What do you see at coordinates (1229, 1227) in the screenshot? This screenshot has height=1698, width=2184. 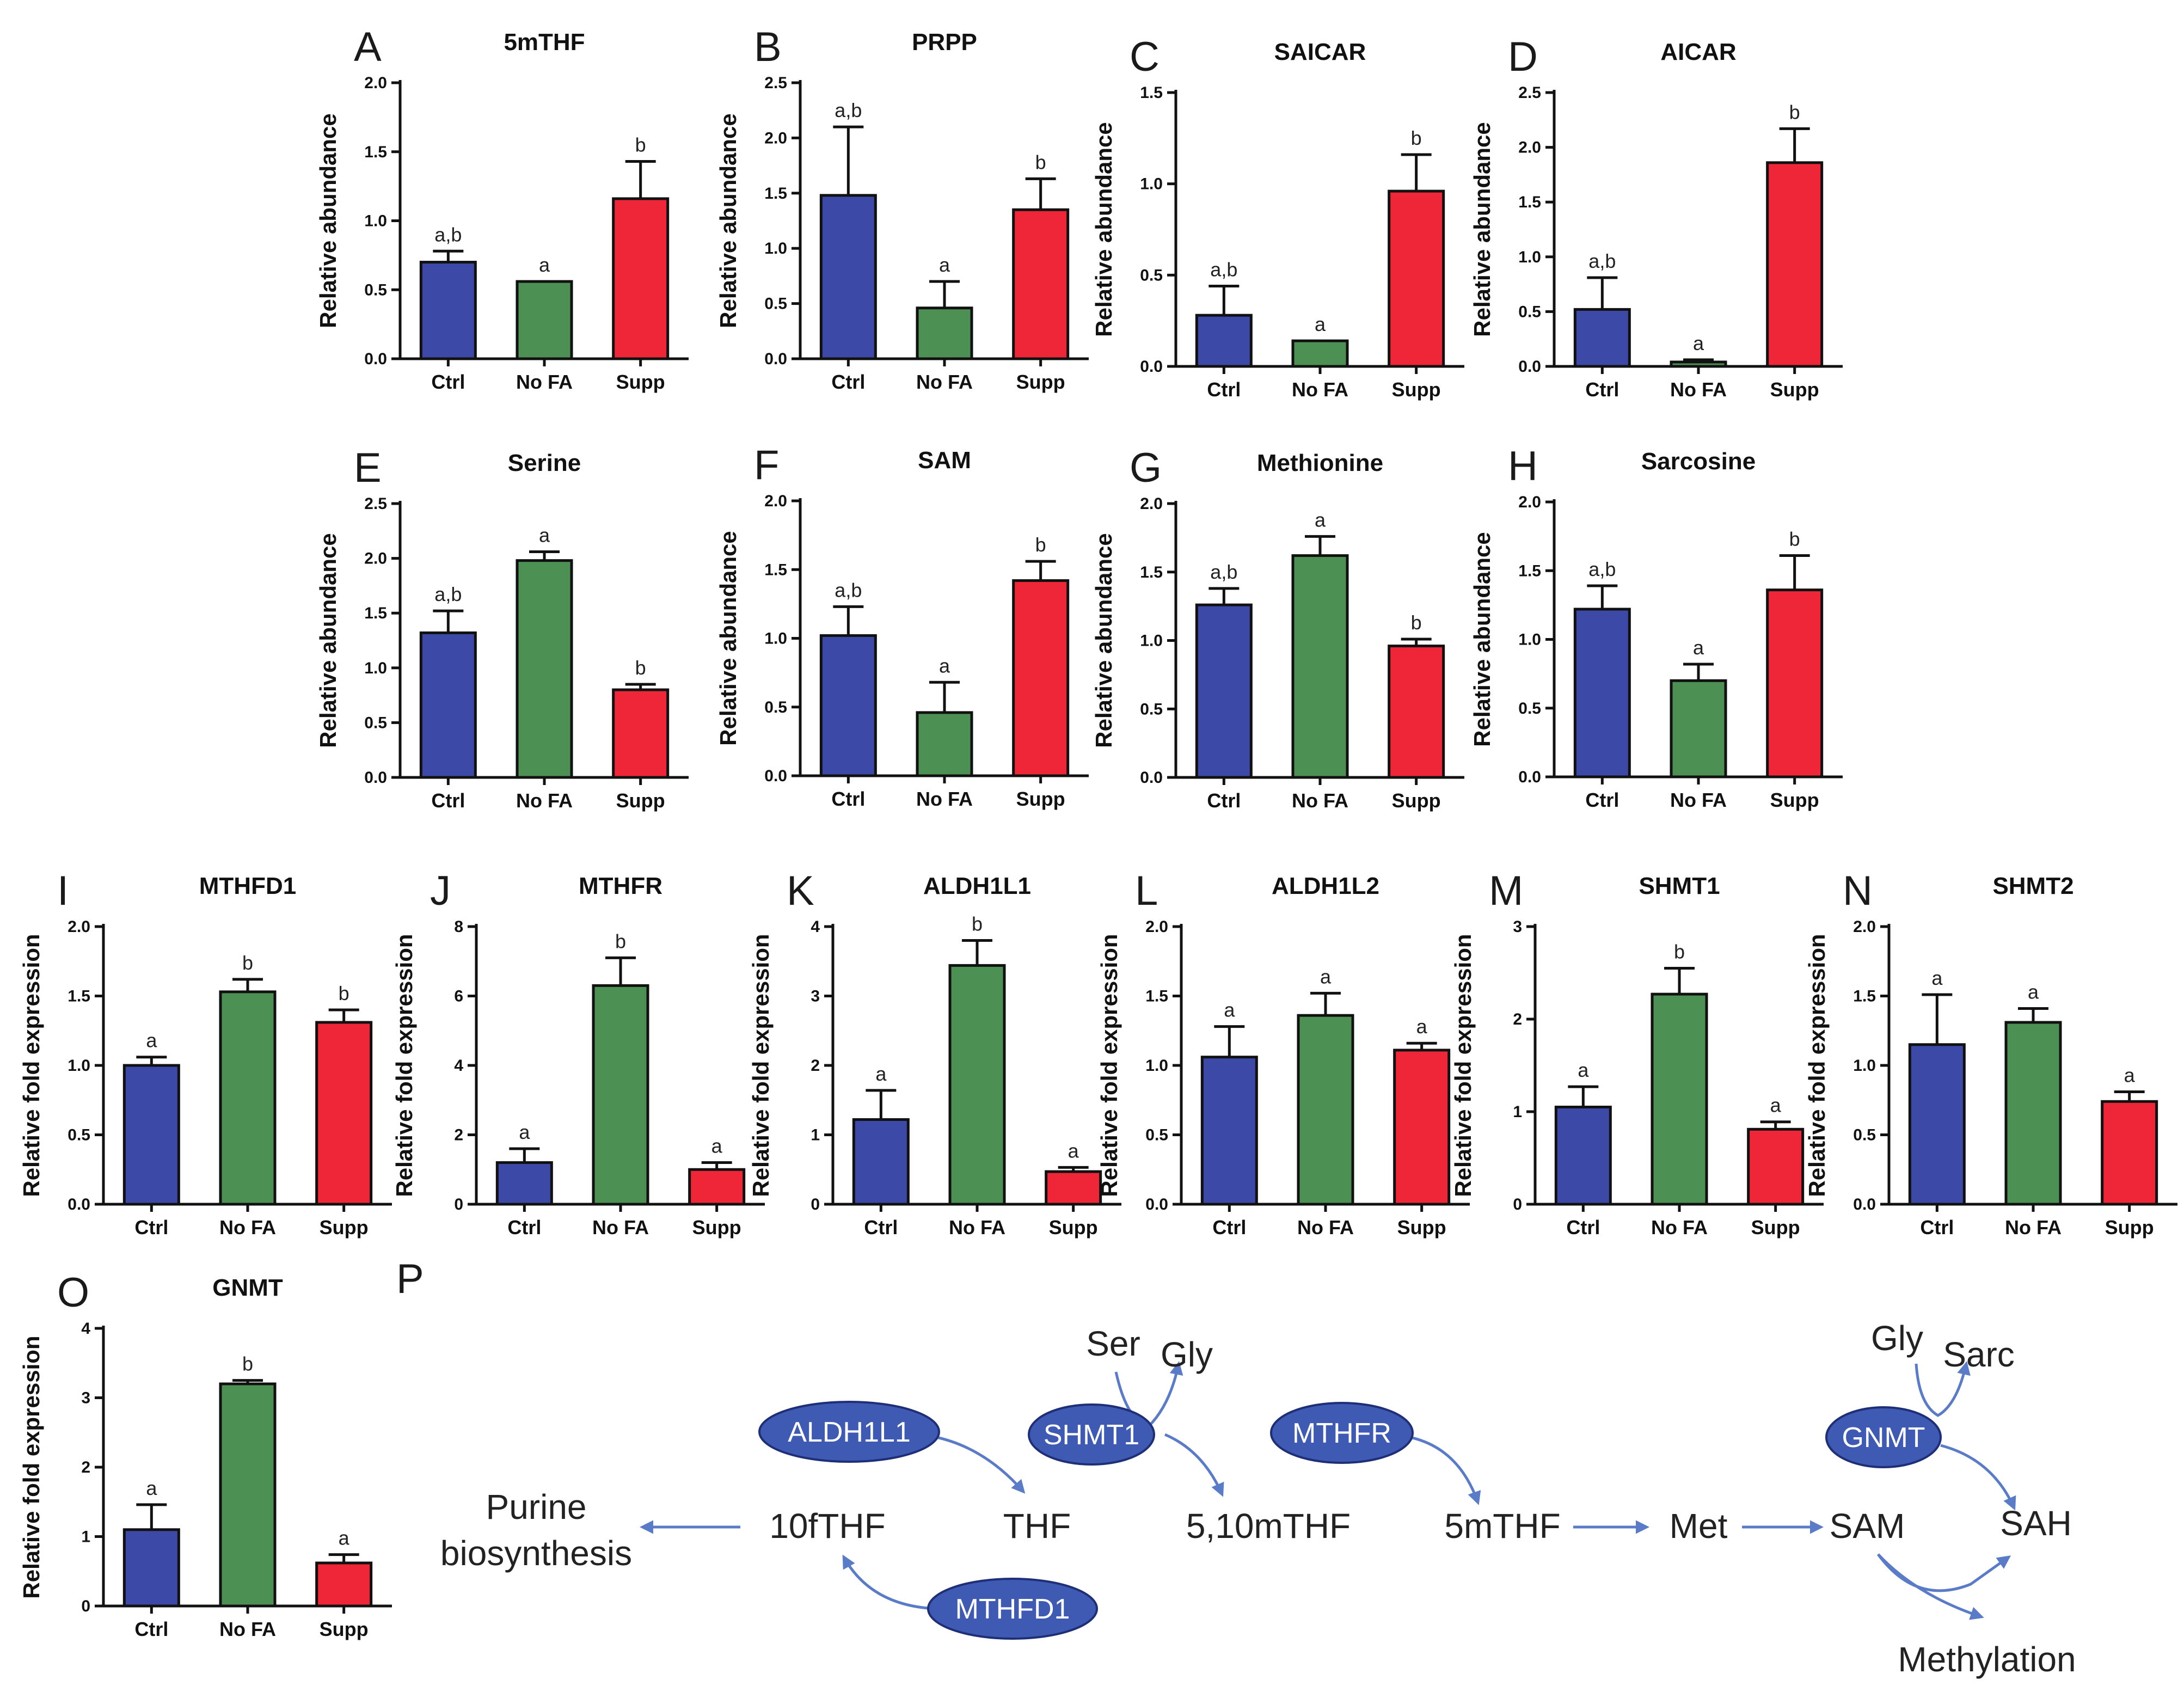 I see `x-tick-label-l-0: Ctrl` at bounding box center [1229, 1227].